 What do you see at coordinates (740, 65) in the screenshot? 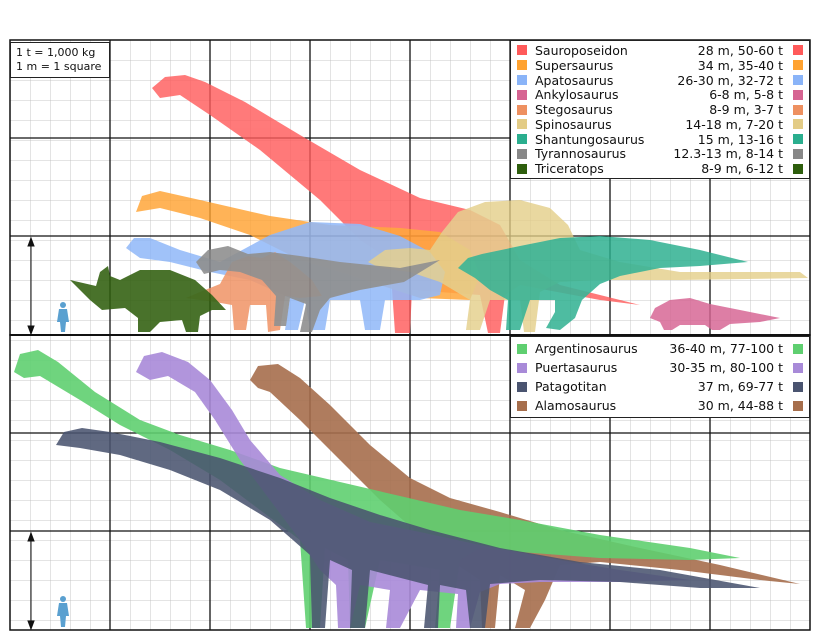
I see `legend-stats: 34 m, 35-40 t` at bounding box center [740, 65].